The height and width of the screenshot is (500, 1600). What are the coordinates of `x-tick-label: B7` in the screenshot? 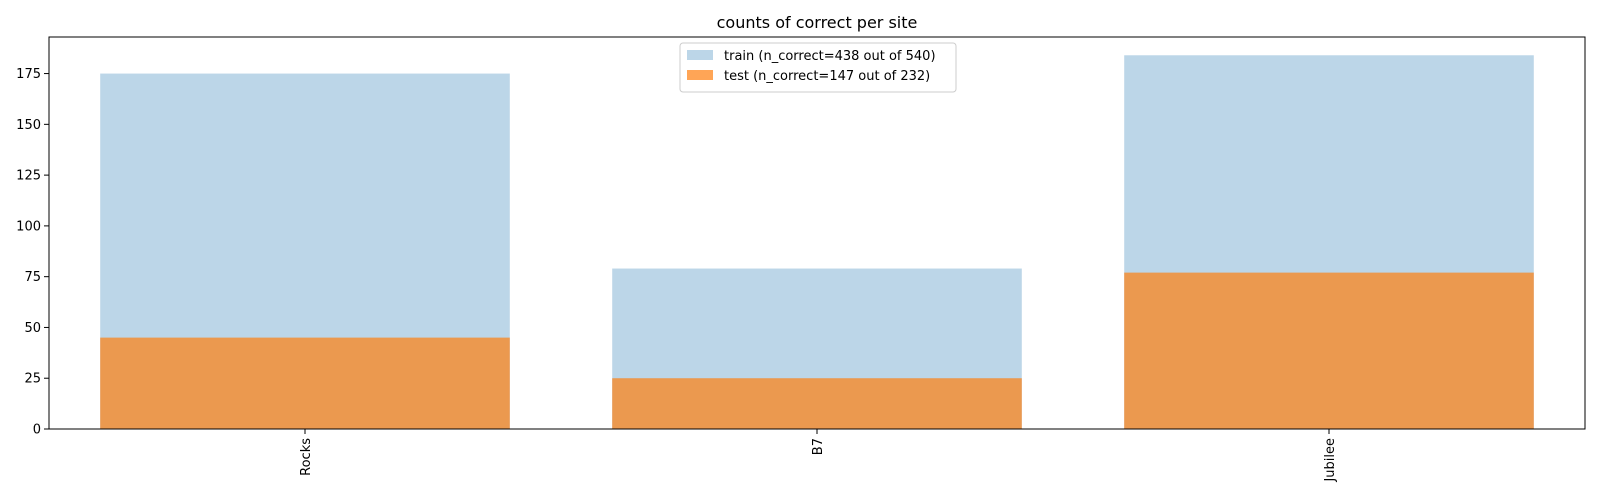 It's located at (818, 446).